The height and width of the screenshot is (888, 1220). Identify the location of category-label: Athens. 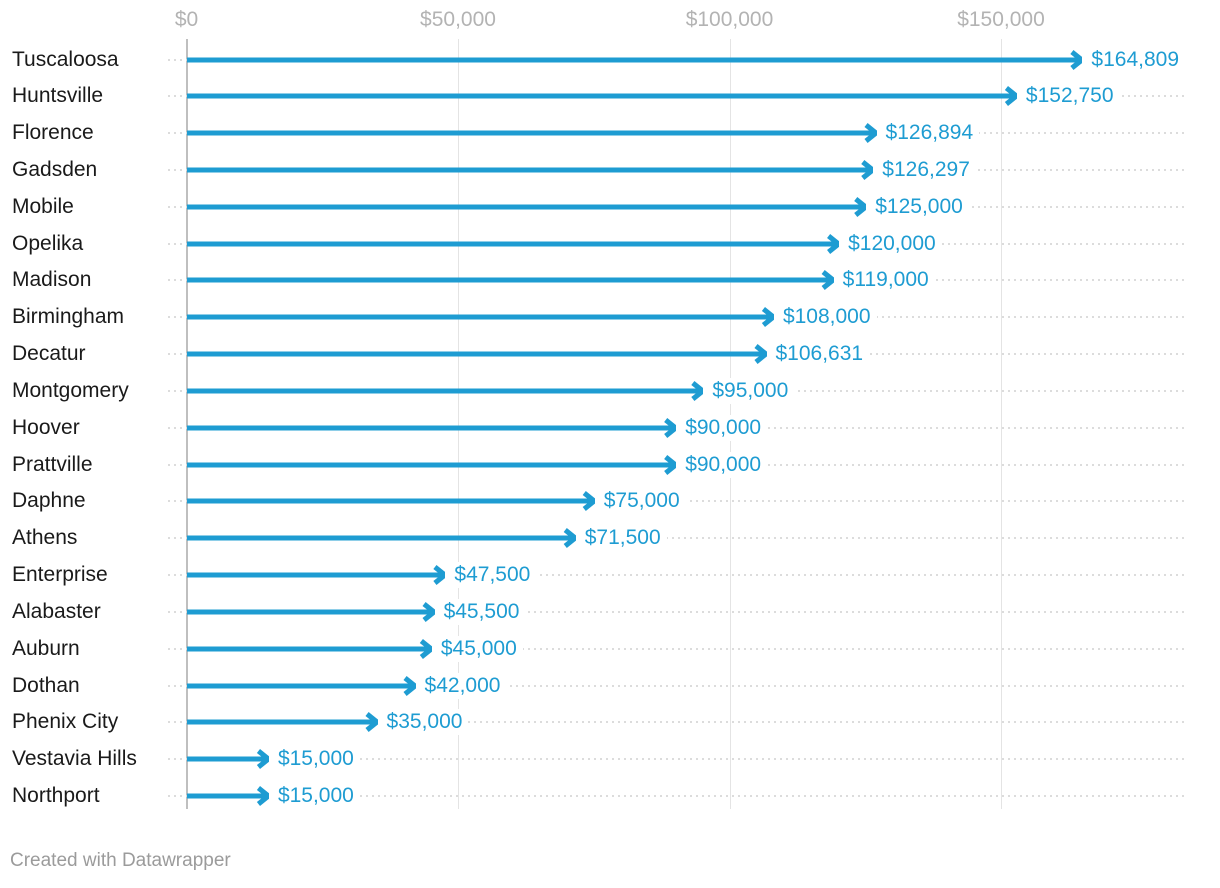
(45, 538).